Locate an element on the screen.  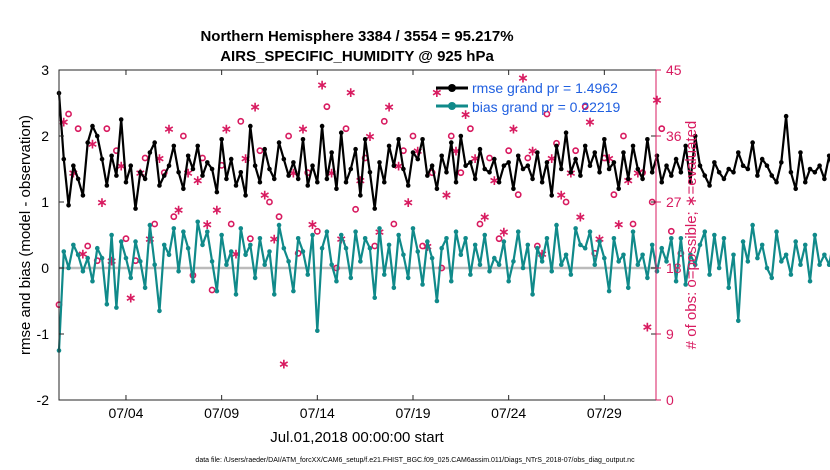
y-right-tick-label: 45 is located at coordinates (674, 70).